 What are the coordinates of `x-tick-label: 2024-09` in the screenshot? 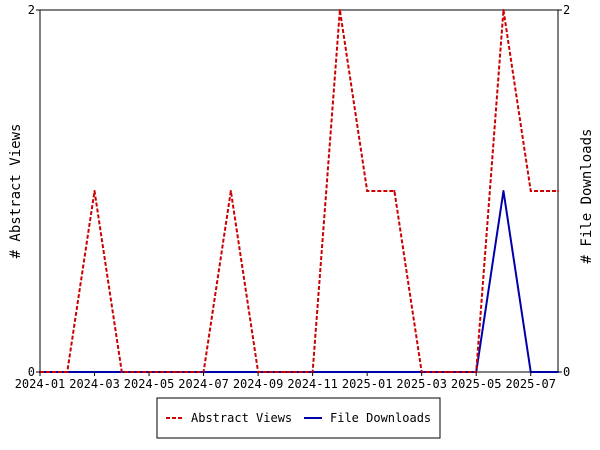 It's located at (258, 384).